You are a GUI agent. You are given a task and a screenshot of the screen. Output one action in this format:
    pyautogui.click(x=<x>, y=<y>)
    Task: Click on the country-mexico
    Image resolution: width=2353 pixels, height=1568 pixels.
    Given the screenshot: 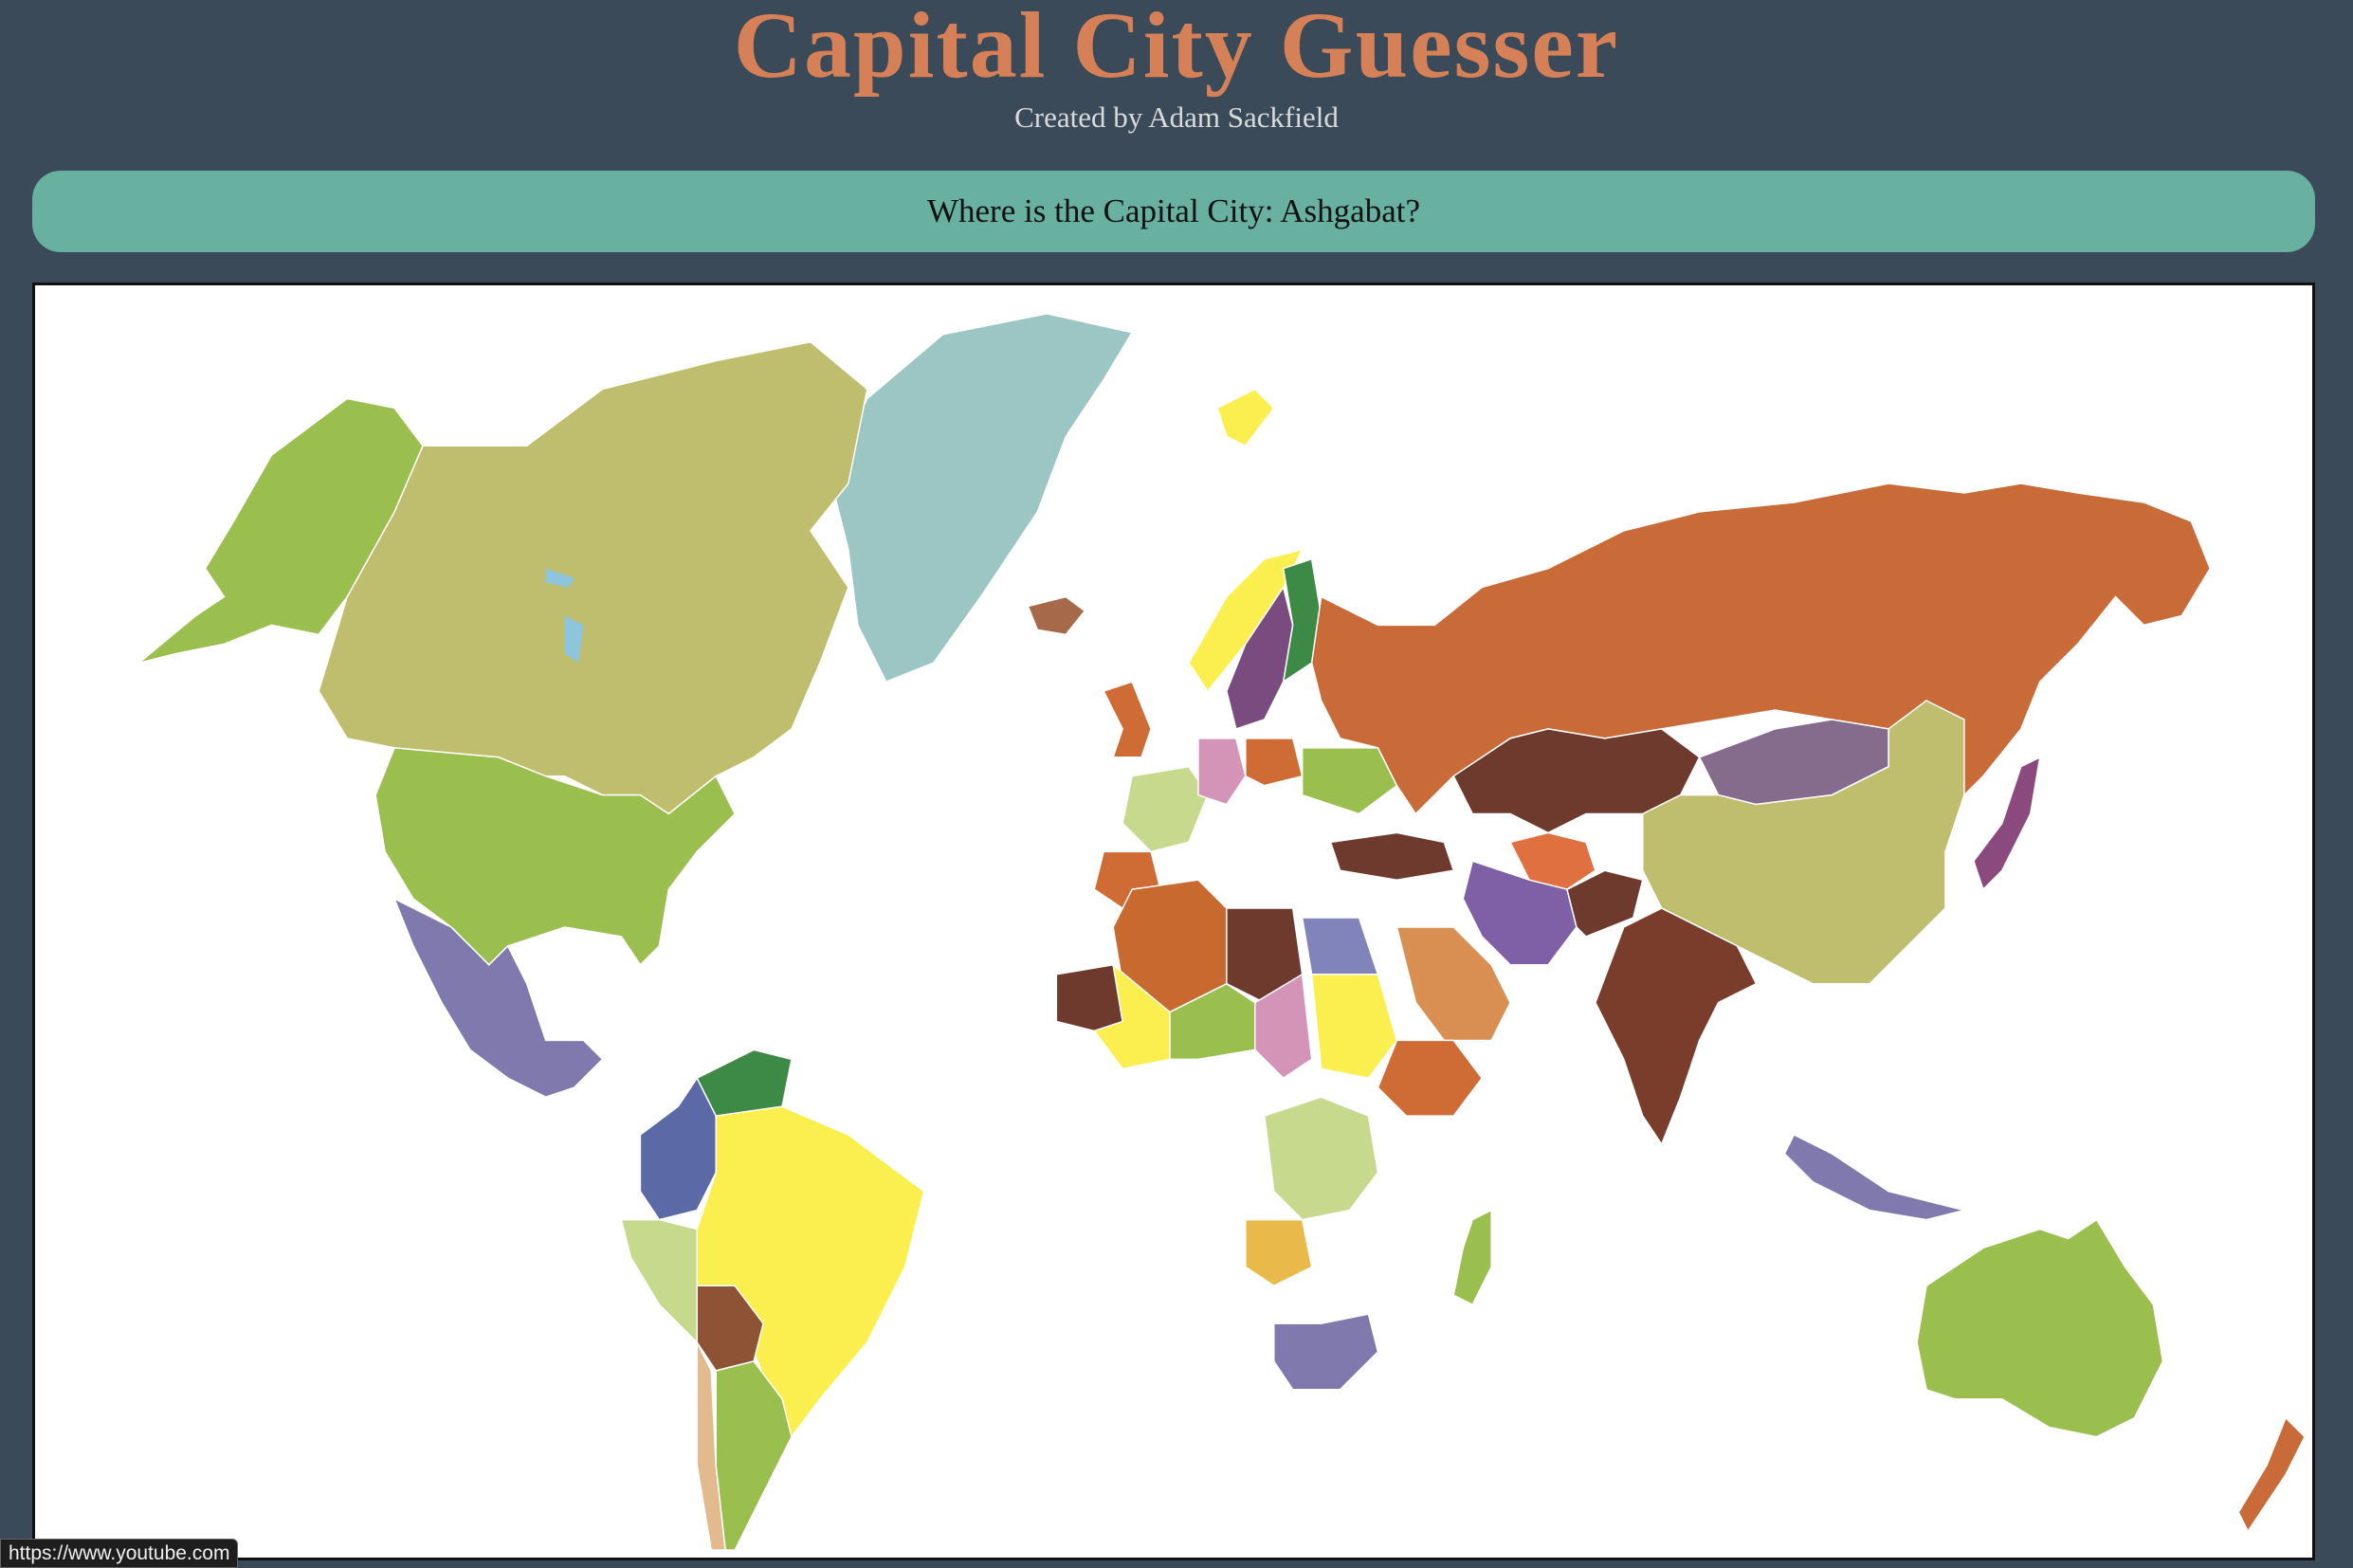 What is the action you would take?
    pyautogui.click(x=498, y=997)
    